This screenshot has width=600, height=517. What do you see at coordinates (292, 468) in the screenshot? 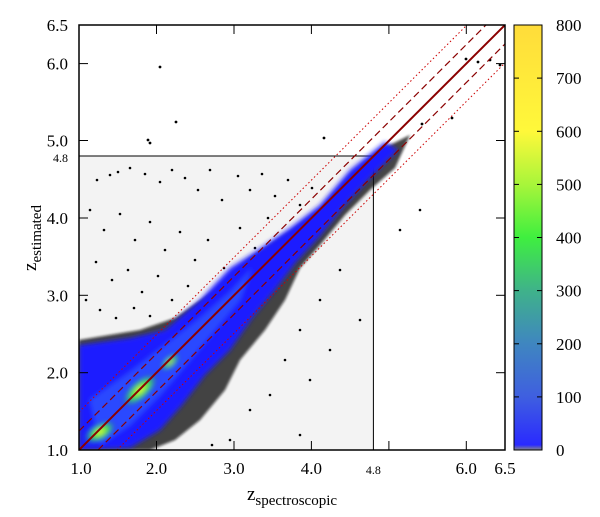
I see `x-tick-labels: 1.0 2.0 3.0 4.0 4.8 6.0 6.5` at bounding box center [292, 468].